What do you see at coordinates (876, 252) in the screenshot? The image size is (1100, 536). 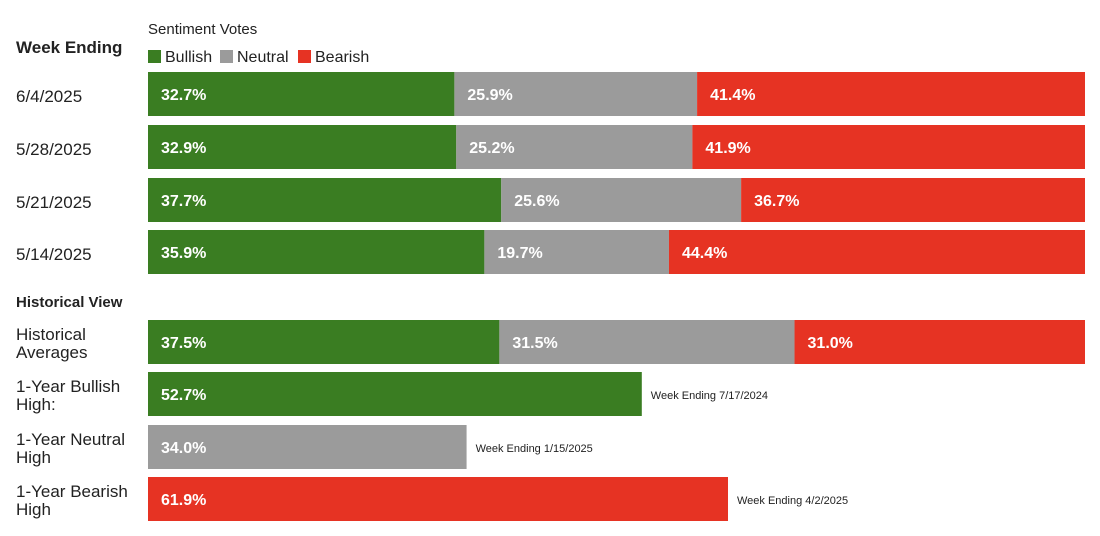 I see `bar-segment-bearish-w3` at bounding box center [876, 252].